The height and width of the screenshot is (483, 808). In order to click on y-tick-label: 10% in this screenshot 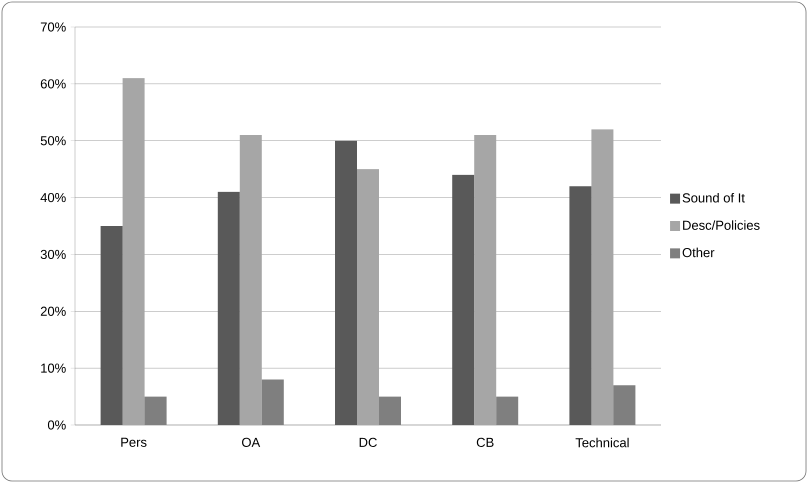, I will do `click(53, 368)`.